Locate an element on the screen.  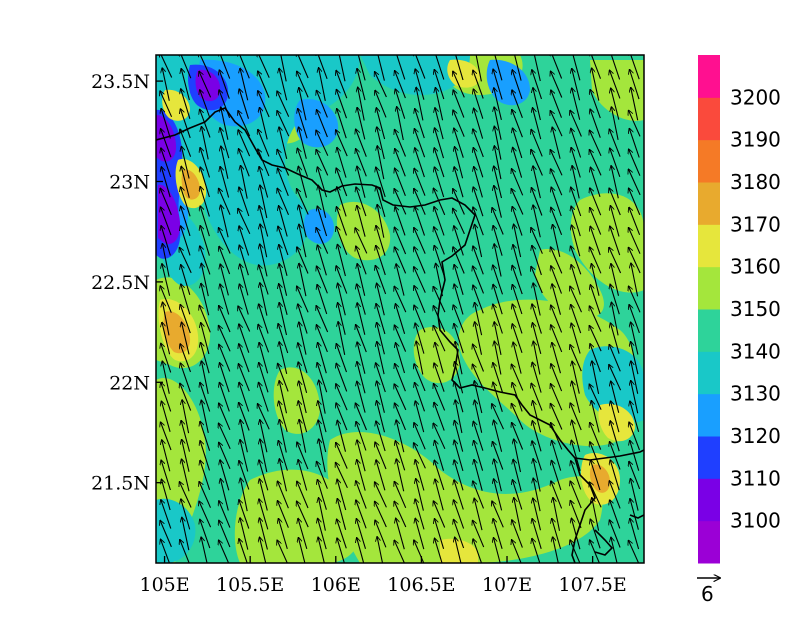
colorbar-swatch is located at coordinates (709, 288).